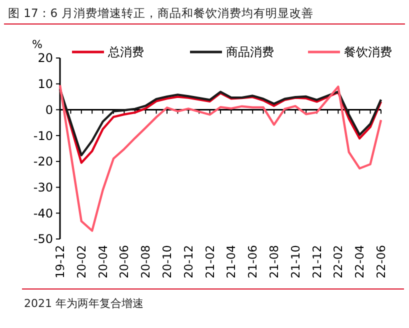  Describe the element at coordinates (368, 52) in the screenshot. I see `legend-label: 餐饮消费` at that location.